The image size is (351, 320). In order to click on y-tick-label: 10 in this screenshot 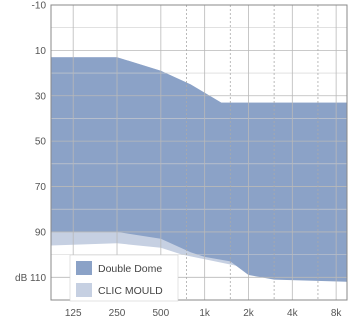, I will do `click(41, 51)`.